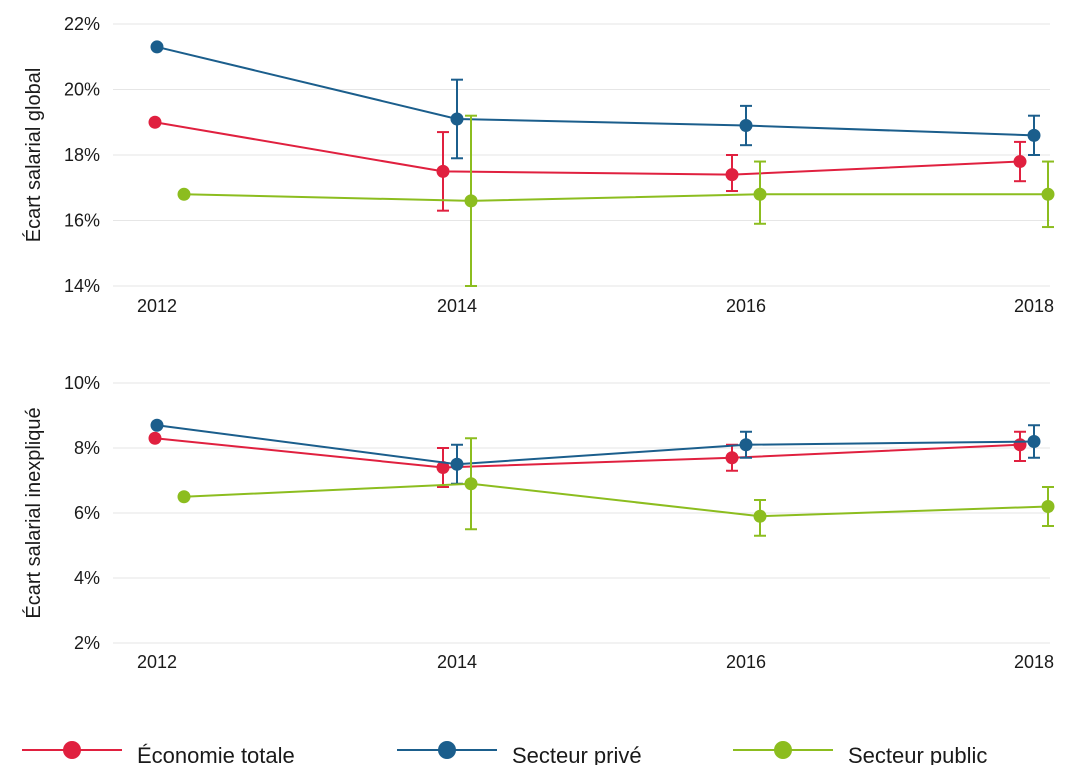 This screenshot has width=1066, height=765. What do you see at coordinates (87, 578) in the screenshot?
I see `y-tick-label: 4%` at bounding box center [87, 578].